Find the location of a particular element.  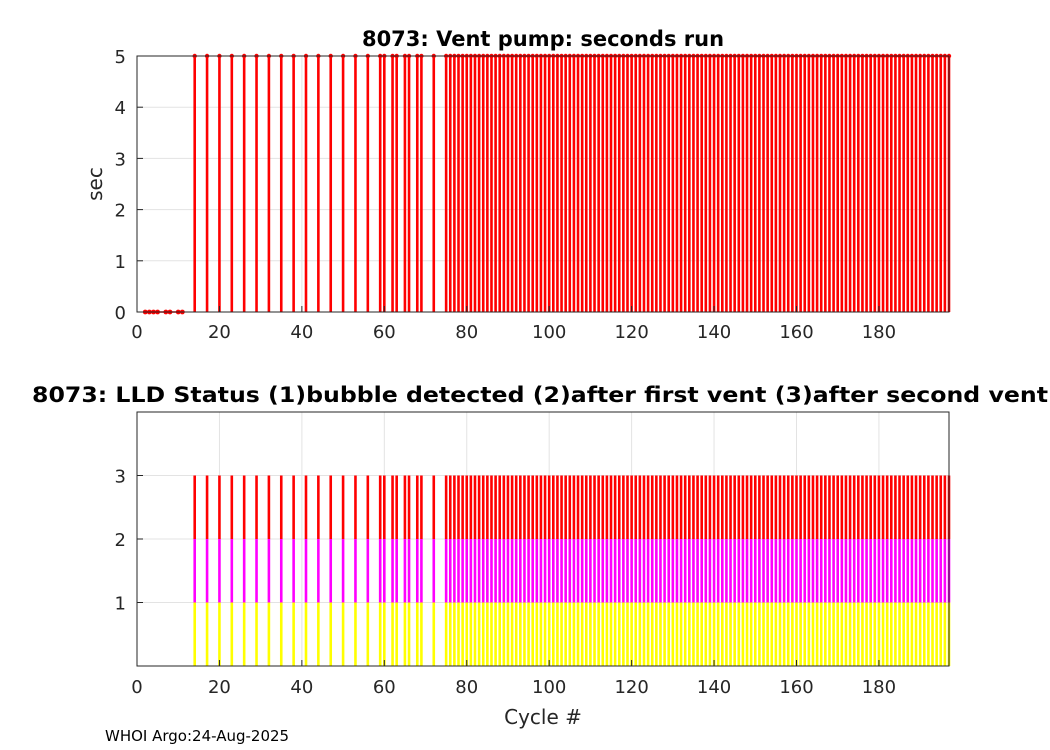

vent-pump-x-tick-label: 0 is located at coordinates (136, 332).